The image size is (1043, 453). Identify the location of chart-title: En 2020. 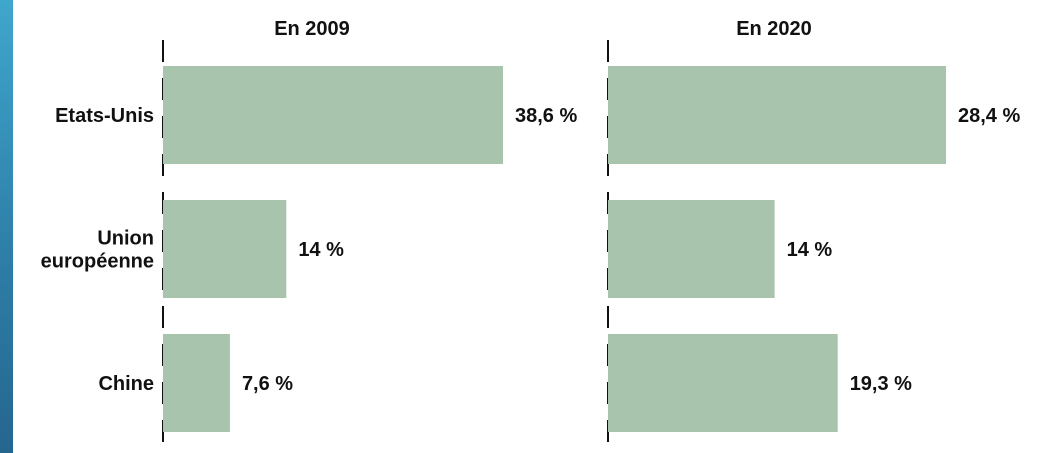
(774, 29).